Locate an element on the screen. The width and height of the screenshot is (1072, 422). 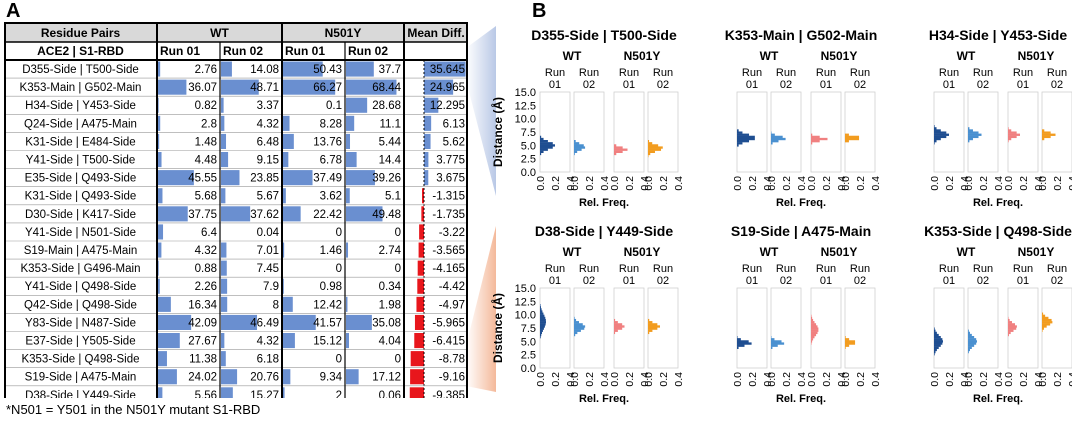
chart-title: H34-Side | Y453-Side is located at coordinates (998, 35).